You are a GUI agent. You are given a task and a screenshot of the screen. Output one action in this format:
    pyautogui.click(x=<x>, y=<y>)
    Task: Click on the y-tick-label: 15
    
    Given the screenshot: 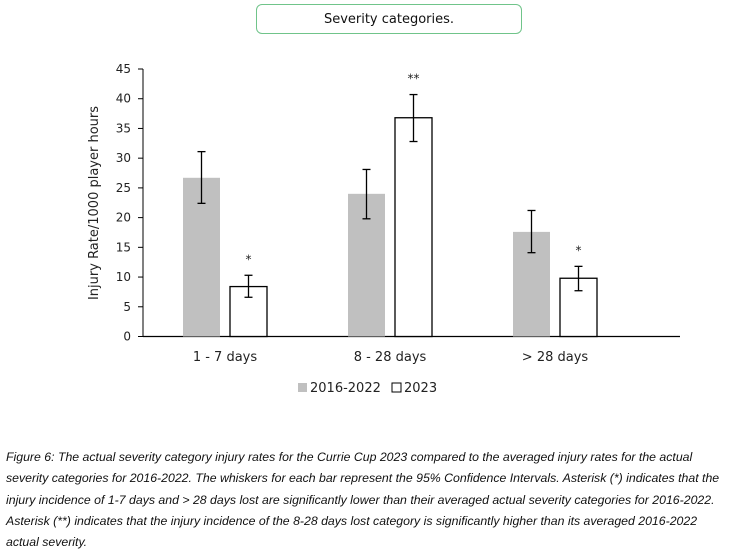 What is the action you would take?
    pyautogui.click(x=123, y=247)
    